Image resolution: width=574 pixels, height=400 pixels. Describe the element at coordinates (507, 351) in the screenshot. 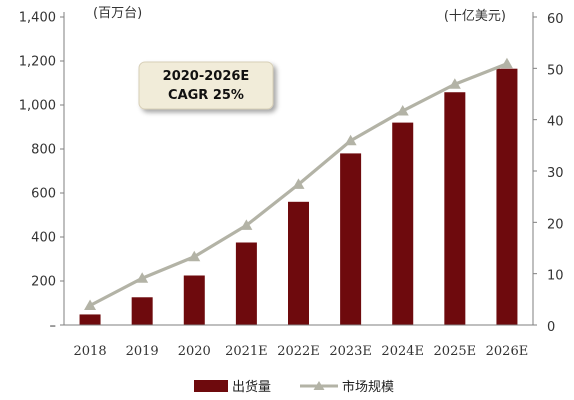

I see `x-axis-tick-label: 2026E` at that location.